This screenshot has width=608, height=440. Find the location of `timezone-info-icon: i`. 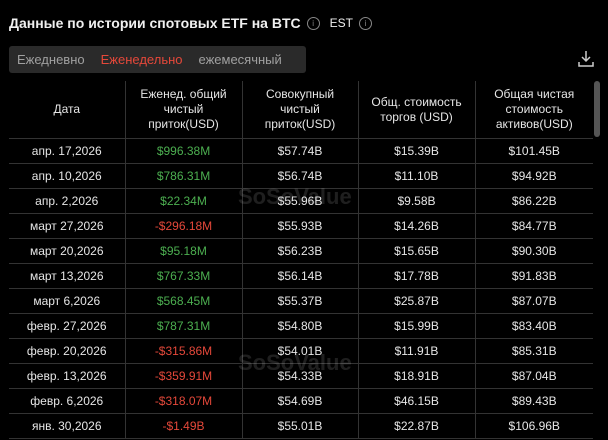

timezone-info-icon: i is located at coordinates (365, 23).